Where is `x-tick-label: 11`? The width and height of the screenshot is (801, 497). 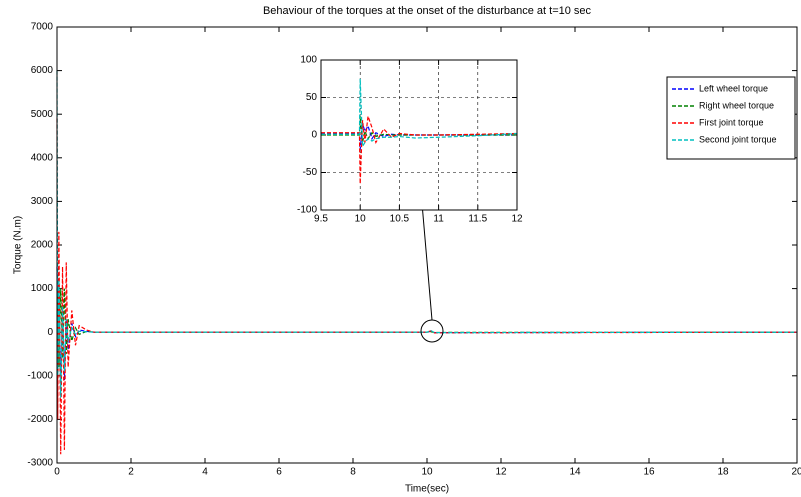 x-tick-label: 11 is located at coordinates (438, 219).